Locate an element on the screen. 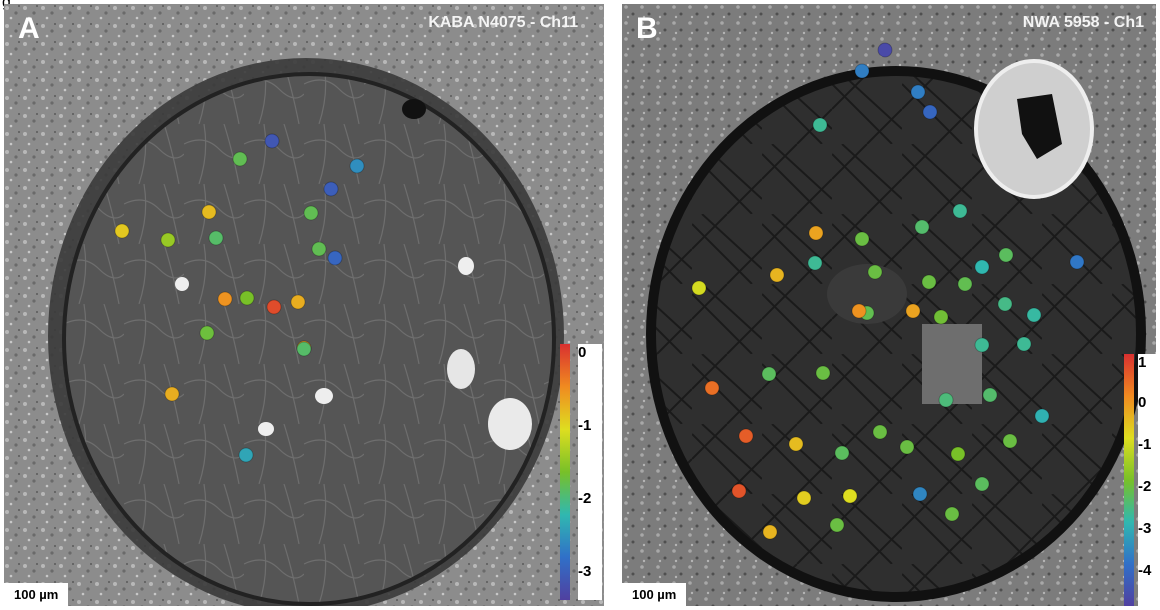  panel-a-colorbar-ticks: 0 -1 -2 -3 is located at coordinates (590, 472).